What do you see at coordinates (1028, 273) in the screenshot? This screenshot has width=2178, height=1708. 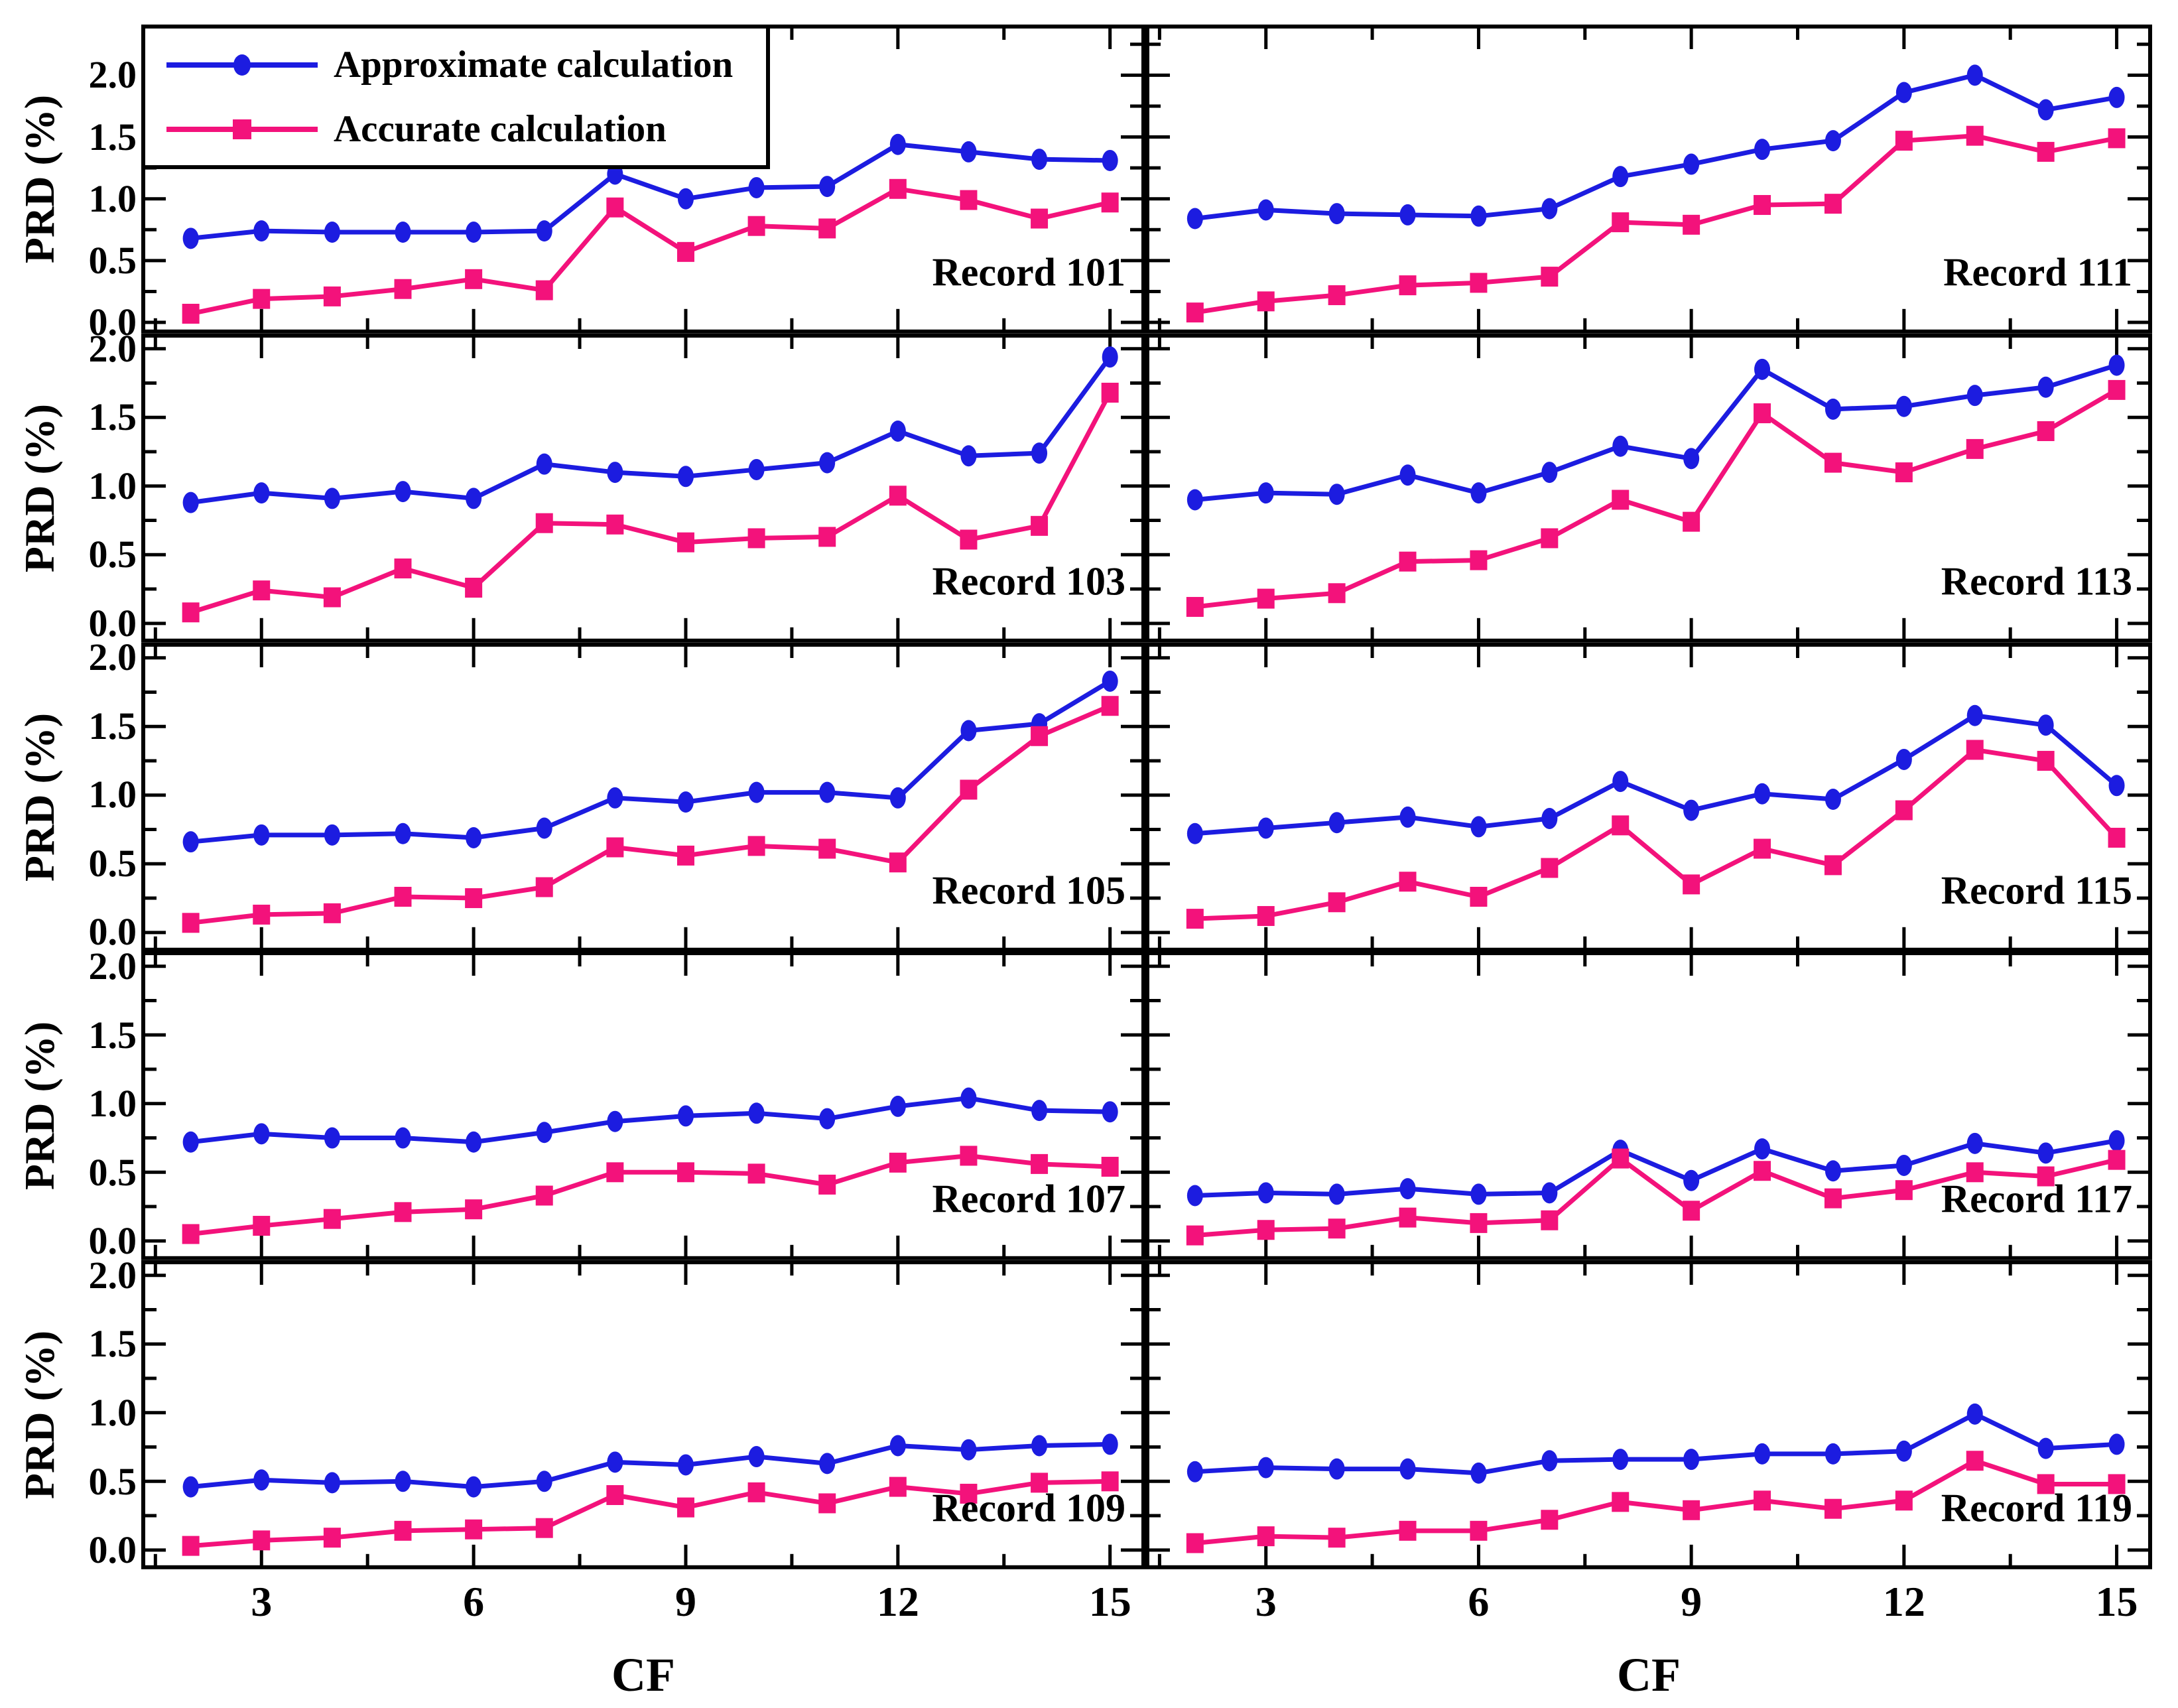 I see `record-label: Record 101` at bounding box center [1028, 273].